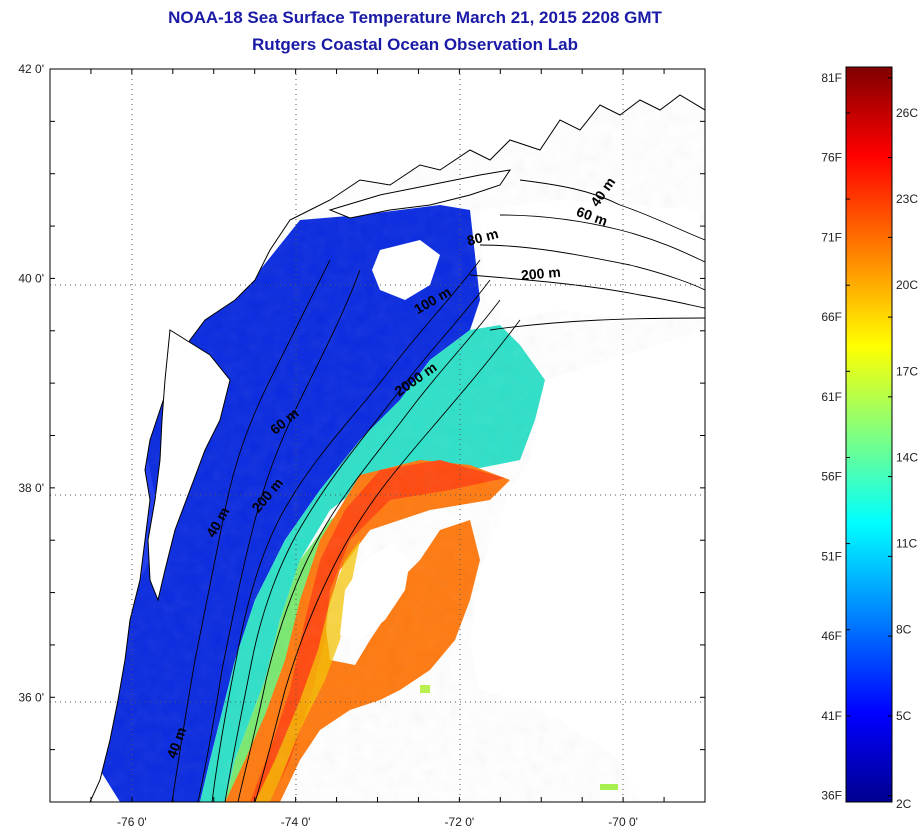  Describe the element at coordinates (907, 457) in the screenshot. I see `celsius-label: 14C` at that location.